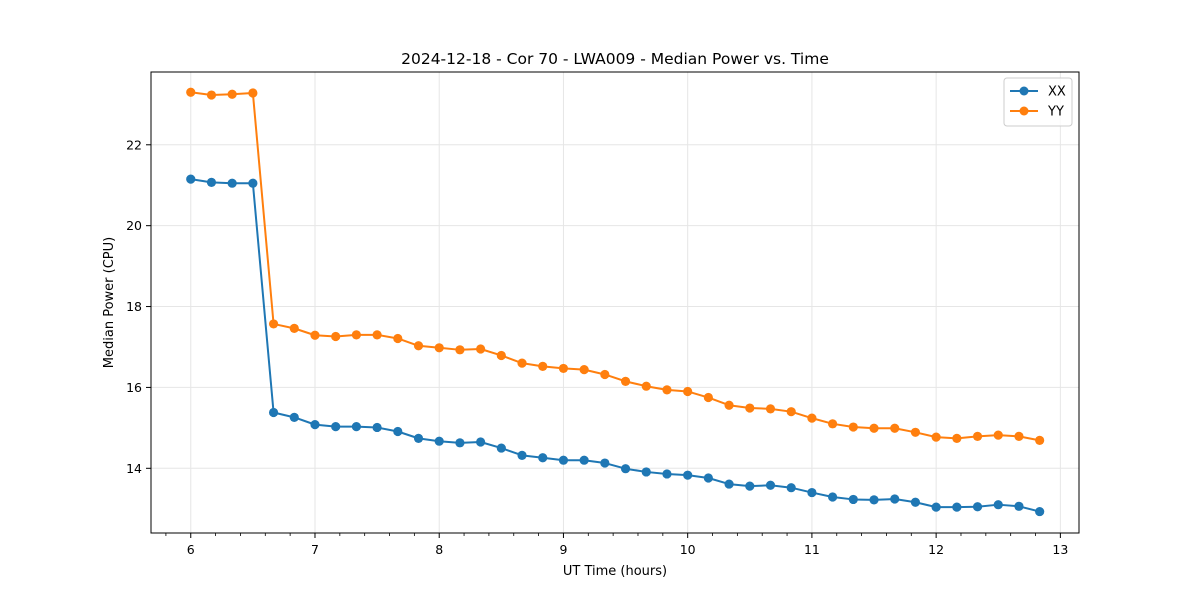 This screenshot has width=1200, height=600. I want to click on legend-entry-yy: YY, so click(1037, 112).